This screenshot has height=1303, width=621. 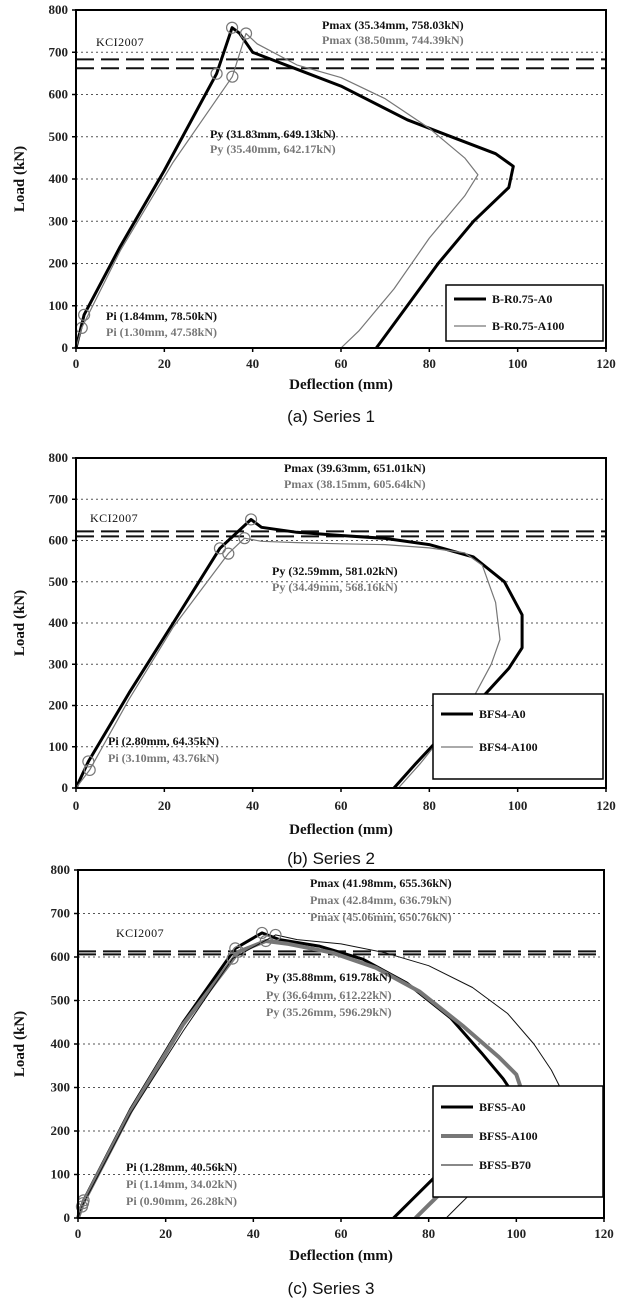 I want to click on legend-label: BFS5-A100, so click(x=508, y=1136).